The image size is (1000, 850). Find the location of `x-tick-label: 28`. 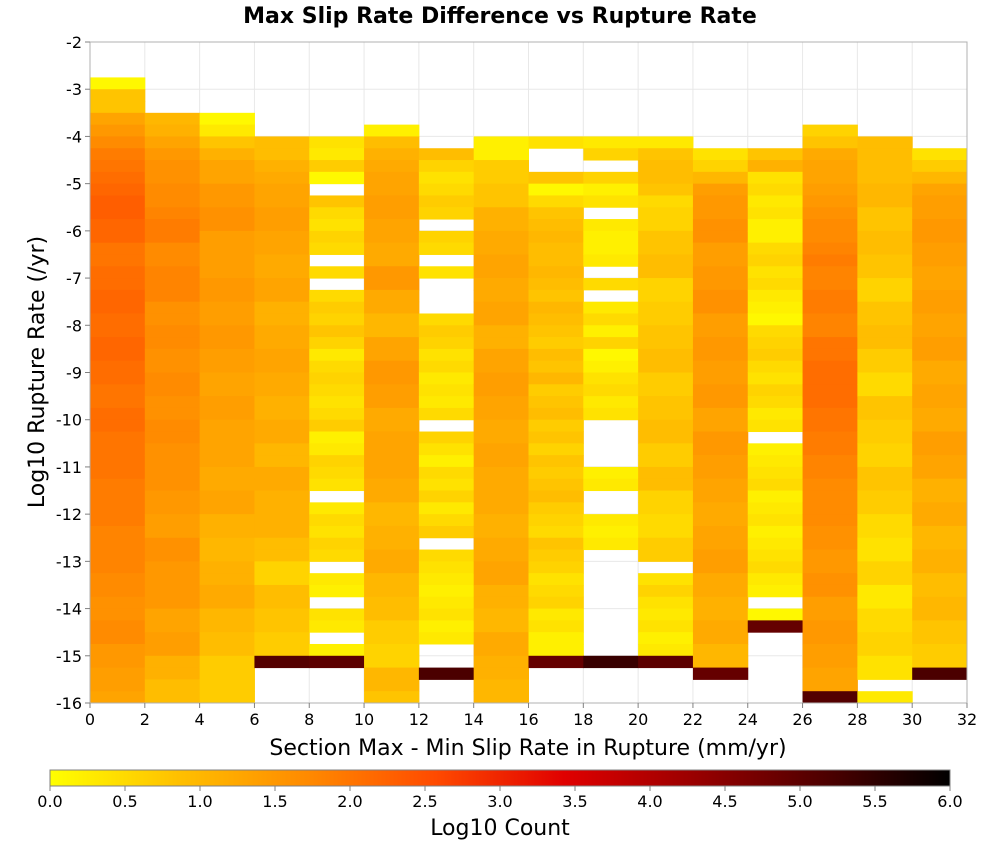

x-tick-label: 28 is located at coordinates (857, 719).